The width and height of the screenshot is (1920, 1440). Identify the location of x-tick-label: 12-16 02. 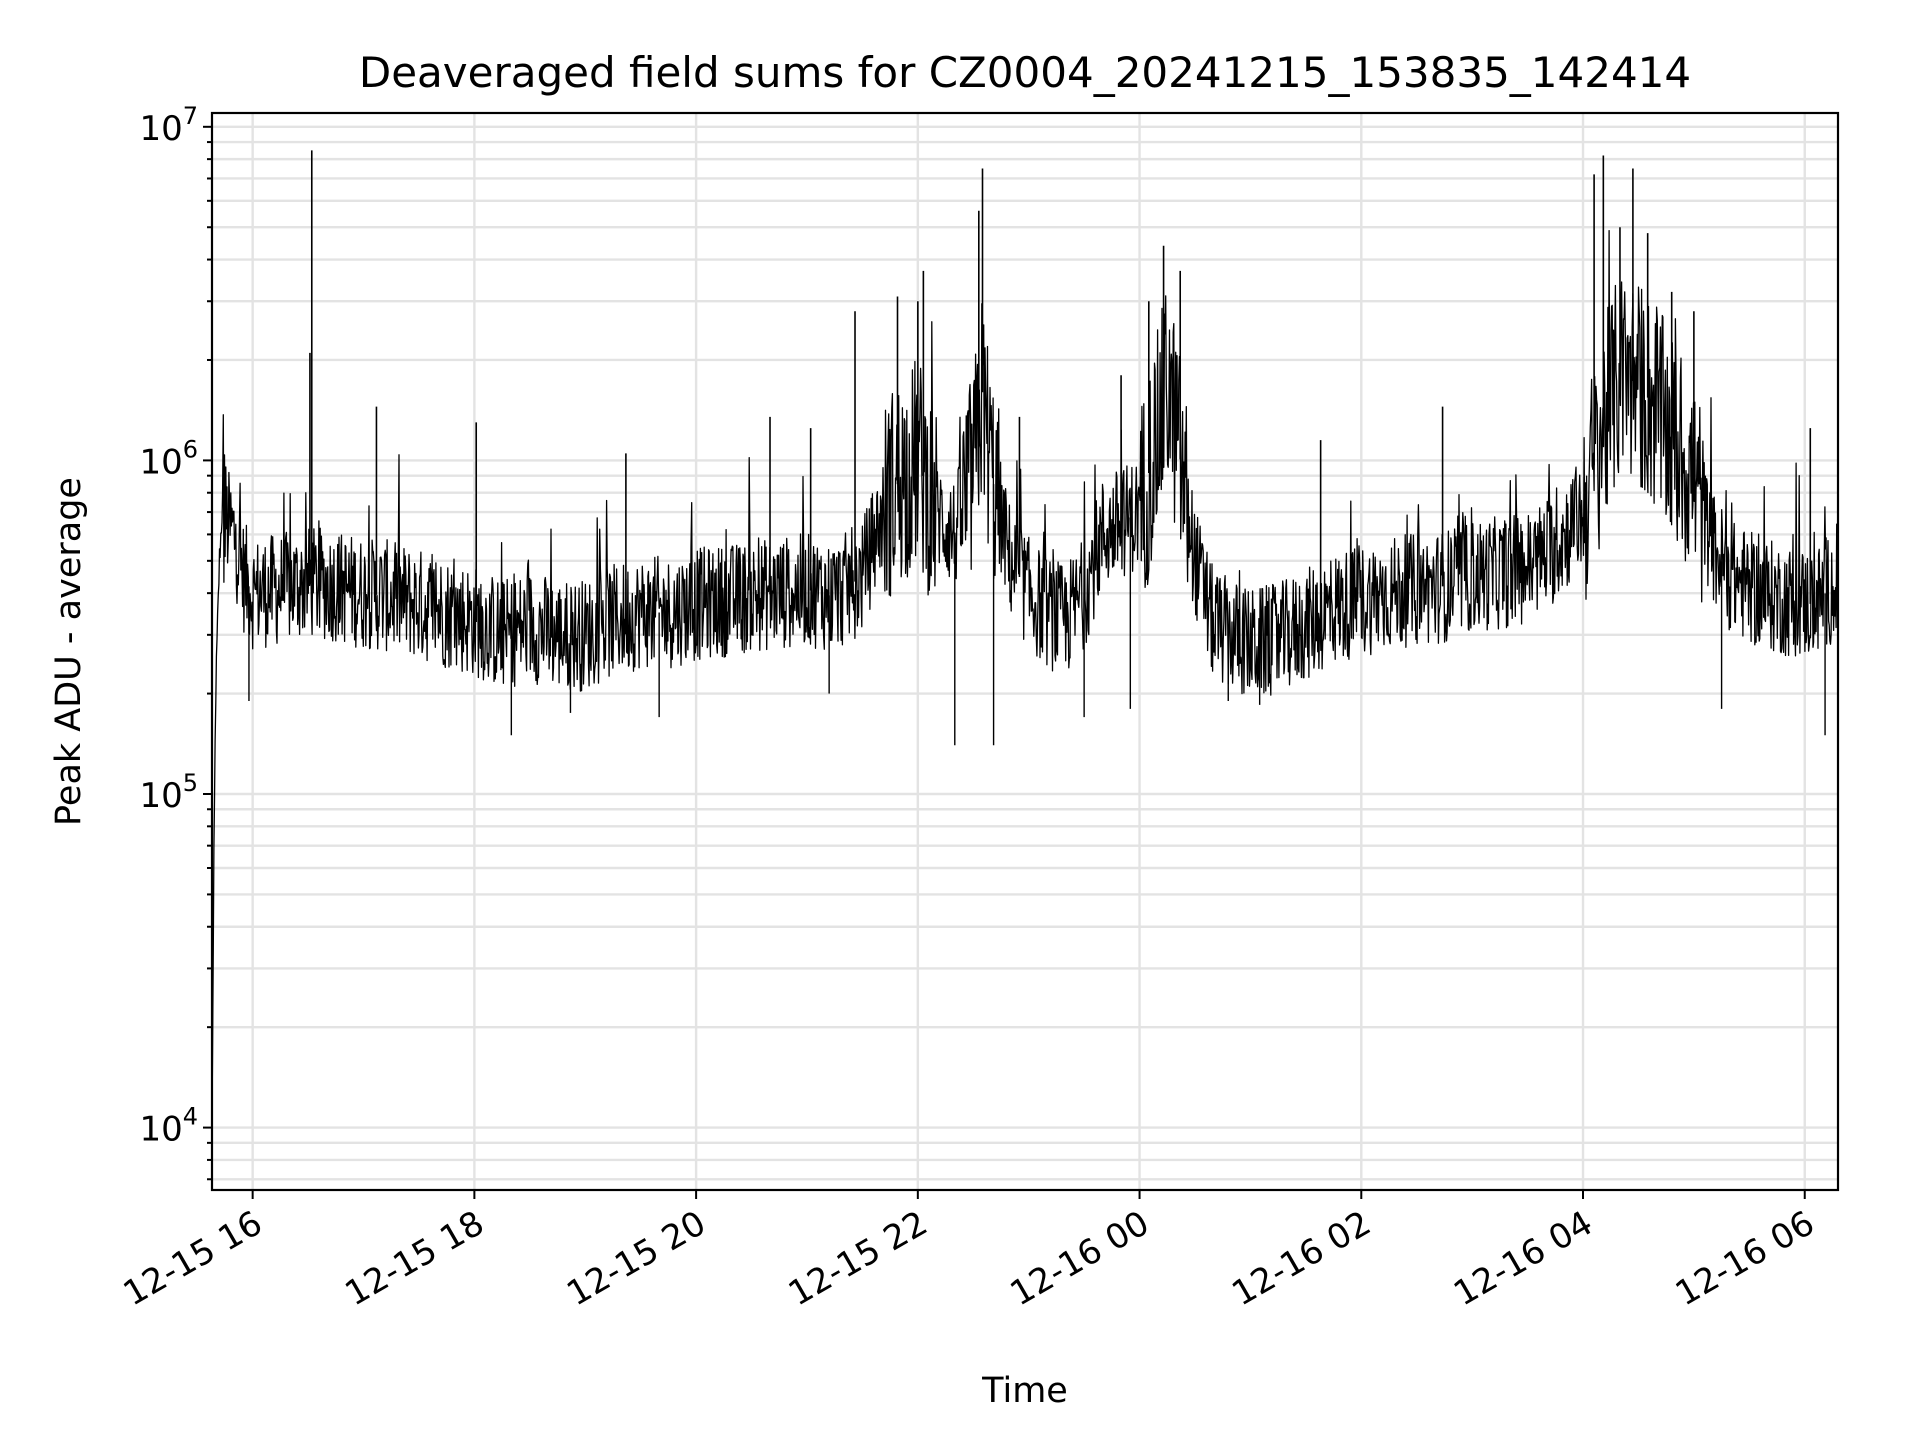
(1301, 1258).